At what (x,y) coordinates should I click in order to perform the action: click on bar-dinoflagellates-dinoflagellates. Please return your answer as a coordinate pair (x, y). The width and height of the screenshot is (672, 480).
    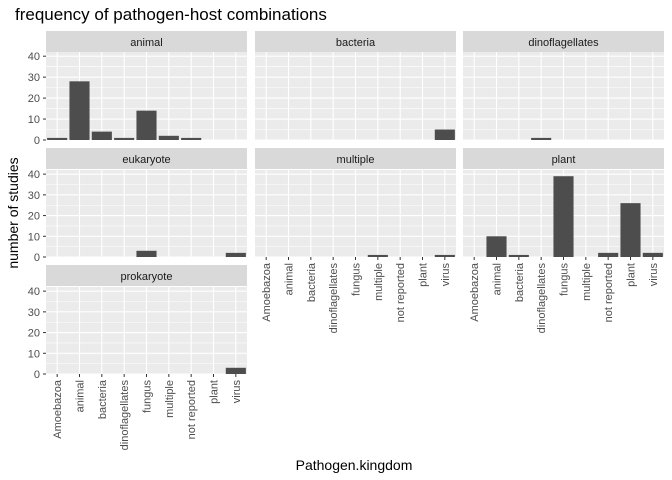
    Looking at the image, I should click on (541, 138).